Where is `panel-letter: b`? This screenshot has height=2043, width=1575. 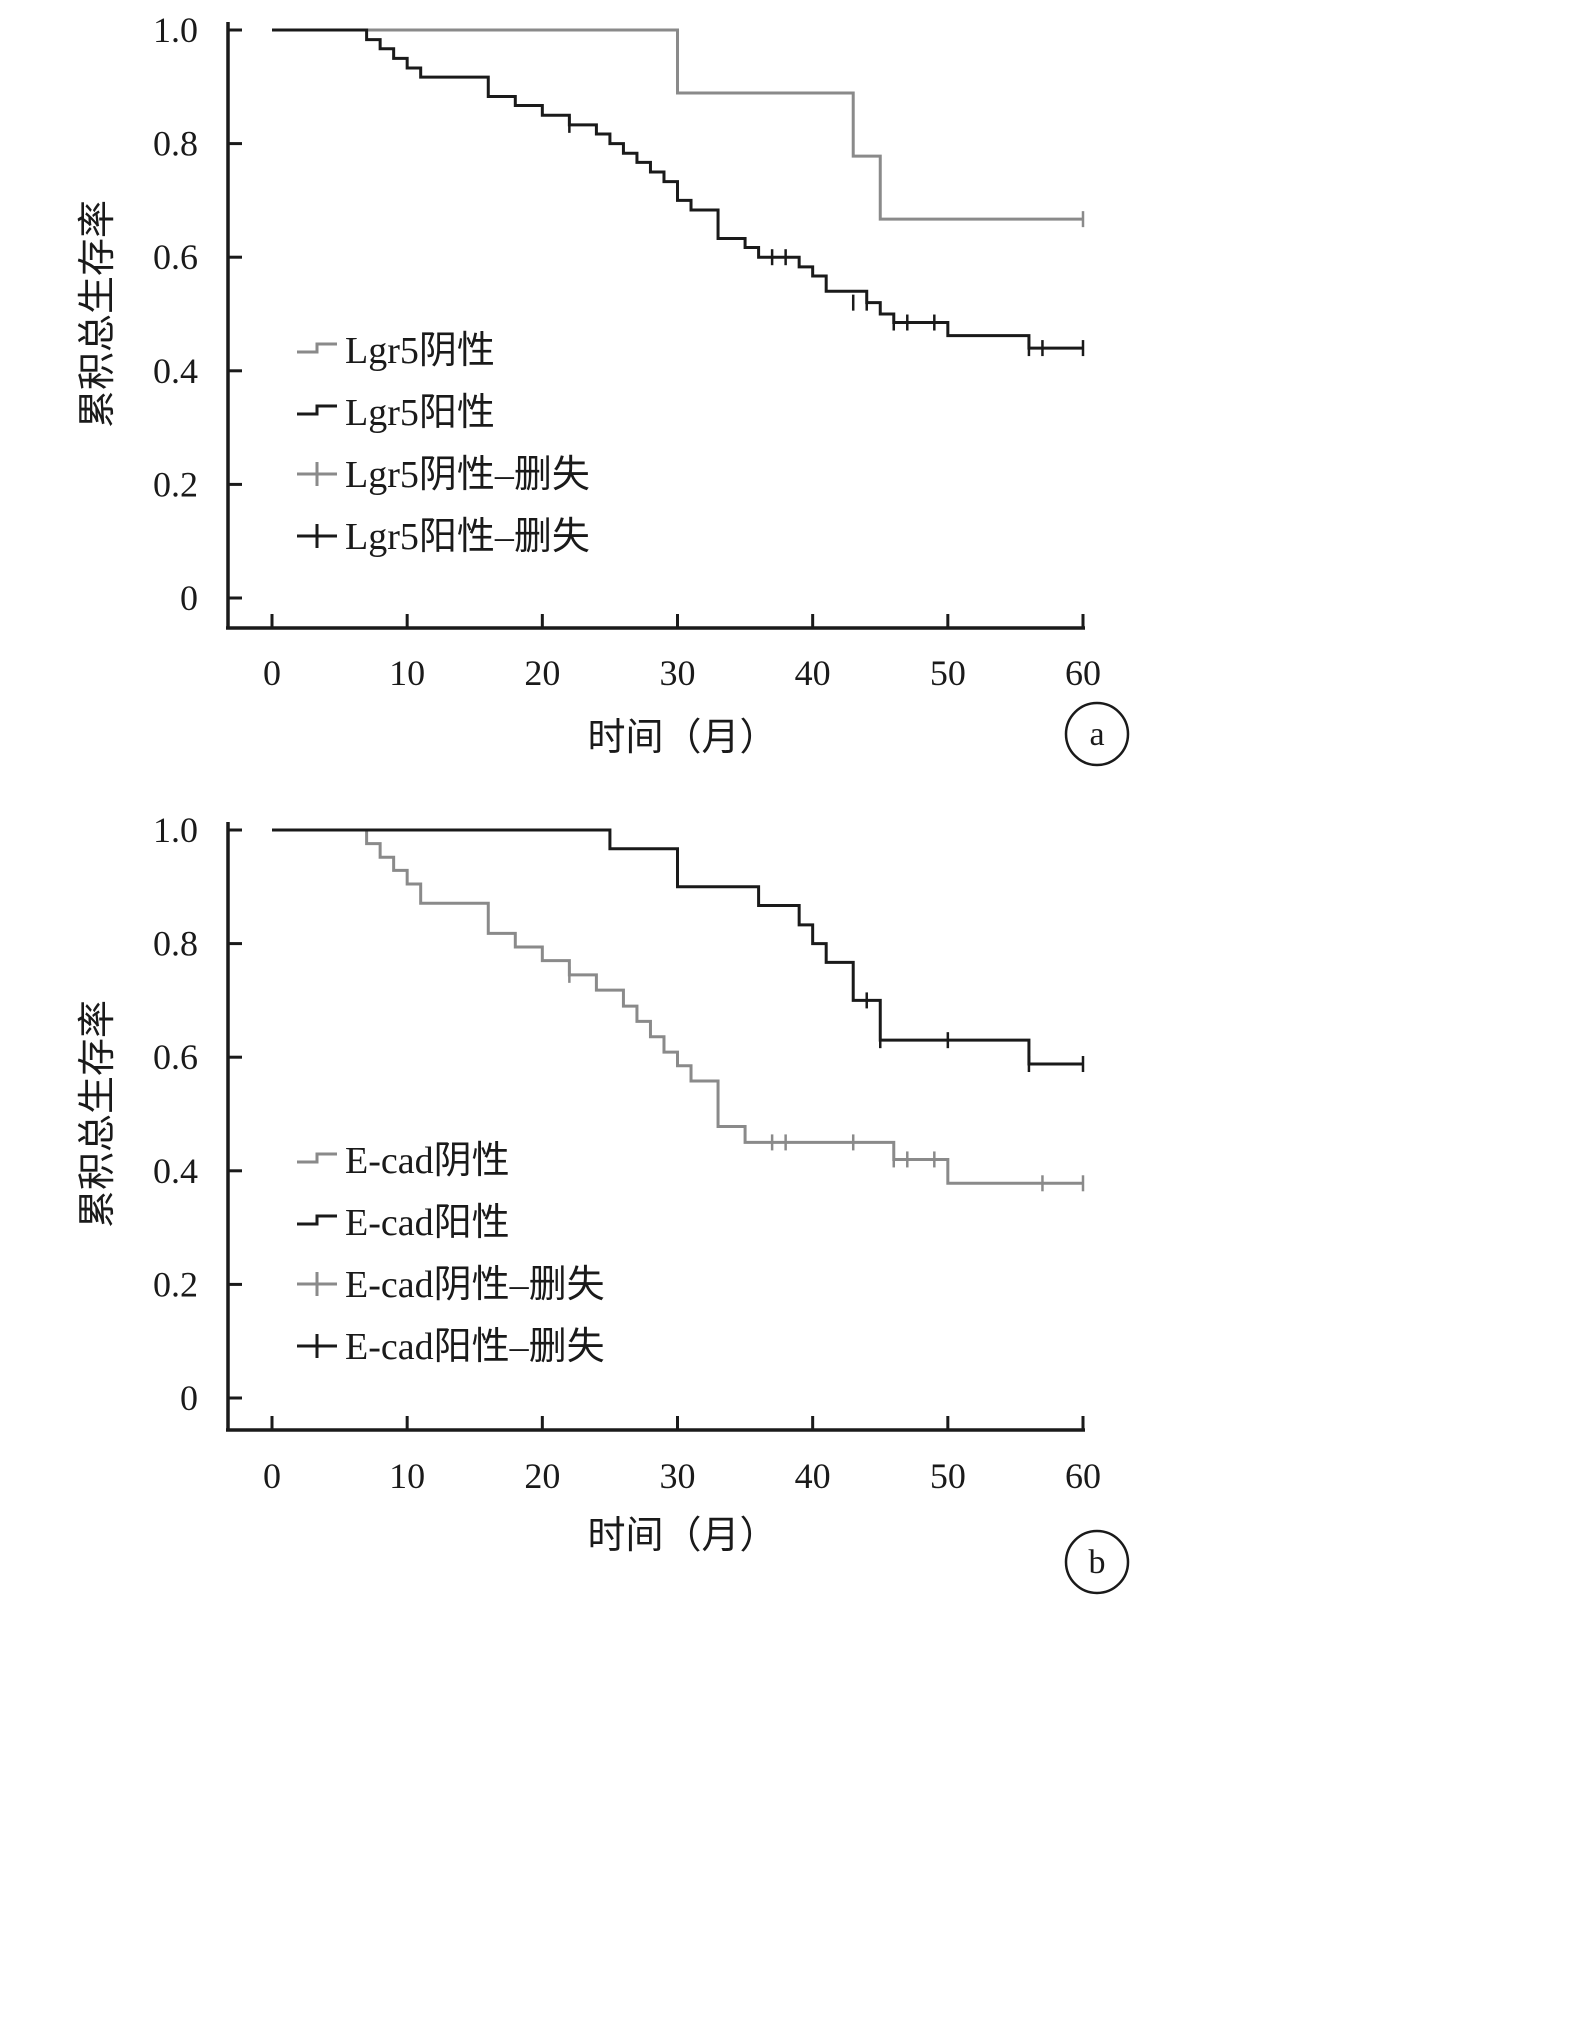
panel-letter: b is located at coordinates (1097, 1562).